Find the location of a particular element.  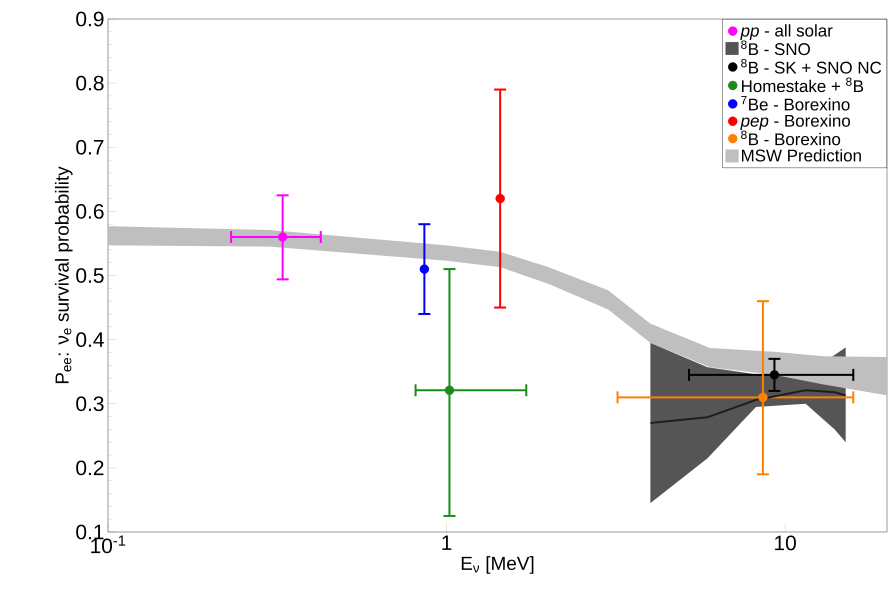

y-tick-label: 0.7 is located at coordinates (90, 147).